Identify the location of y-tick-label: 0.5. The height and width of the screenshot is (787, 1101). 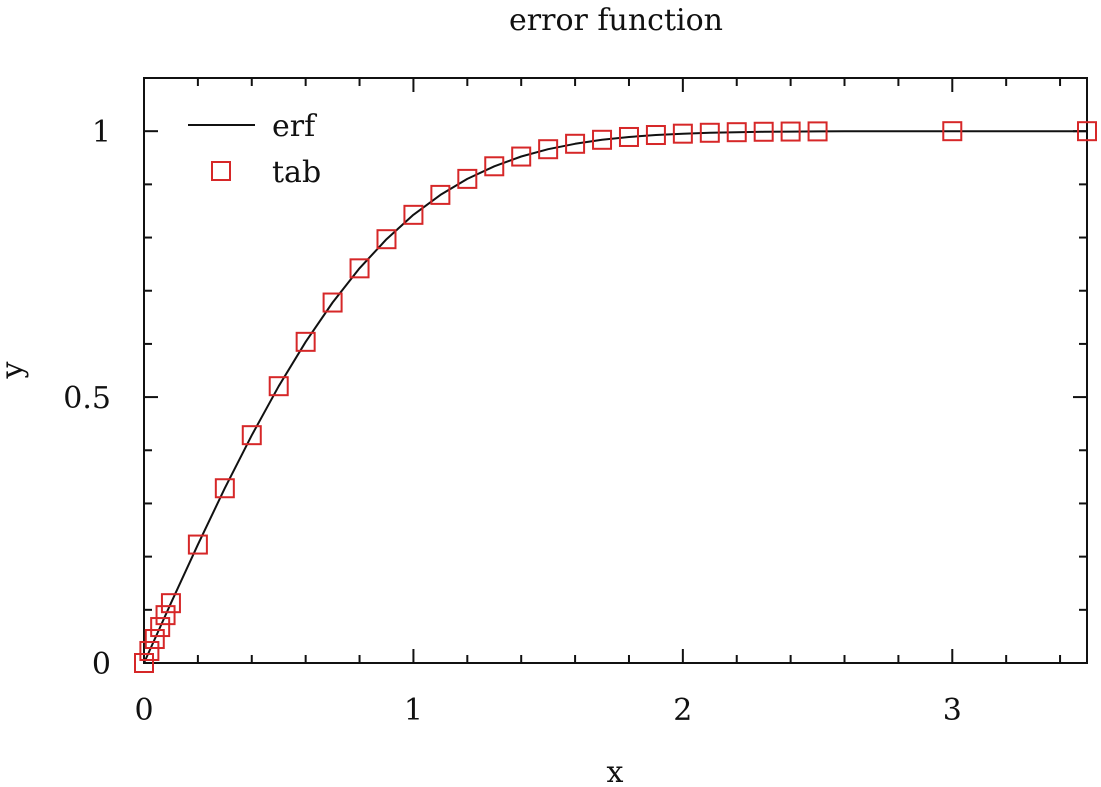
(87, 398).